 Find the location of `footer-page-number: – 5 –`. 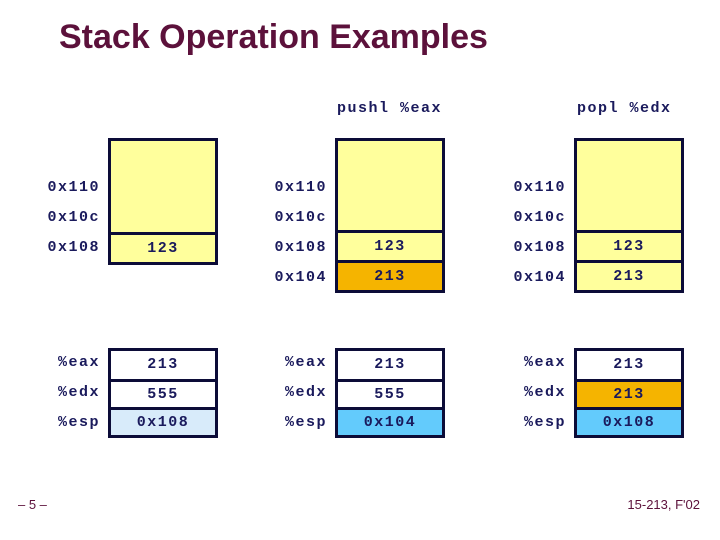

footer-page-number: – 5 – is located at coordinates (32, 504).